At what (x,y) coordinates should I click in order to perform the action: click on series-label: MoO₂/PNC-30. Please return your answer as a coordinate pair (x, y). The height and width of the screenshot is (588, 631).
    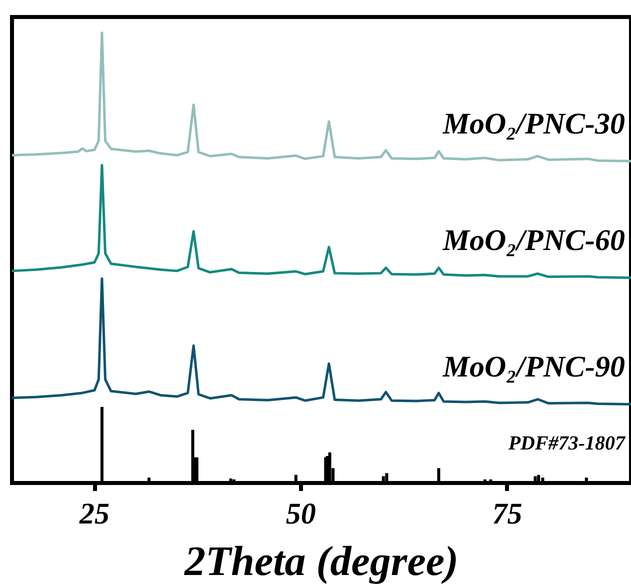
    Looking at the image, I should click on (533, 124).